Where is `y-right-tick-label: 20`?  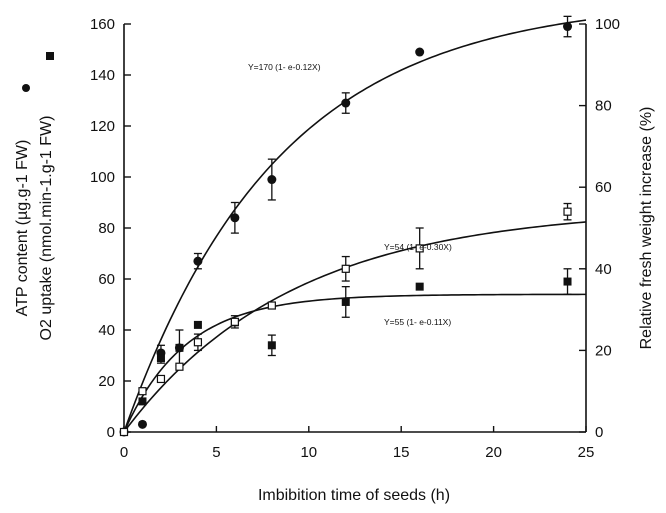
y-right-tick-label: 20 is located at coordinates (603, 350).